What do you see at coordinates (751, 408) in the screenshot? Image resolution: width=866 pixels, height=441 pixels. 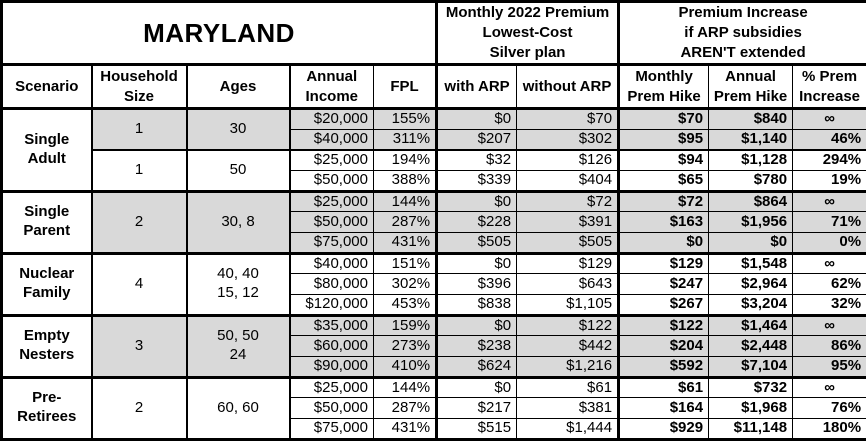 I see `annual-hike-cell: $1,968` at bounding box center [751, 408].